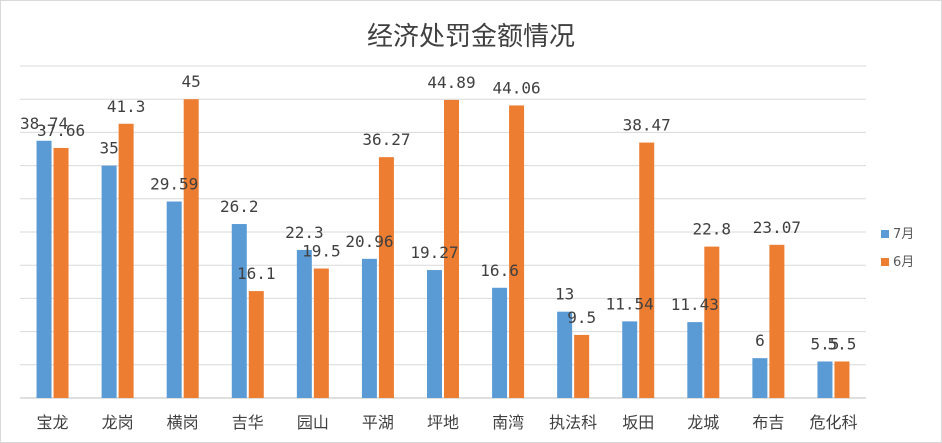 The height and width of the screenshot is (443, 942). Describe the element at coordinates (321, 251) in the screenshot. I see `data-label: 19.5` at that location.